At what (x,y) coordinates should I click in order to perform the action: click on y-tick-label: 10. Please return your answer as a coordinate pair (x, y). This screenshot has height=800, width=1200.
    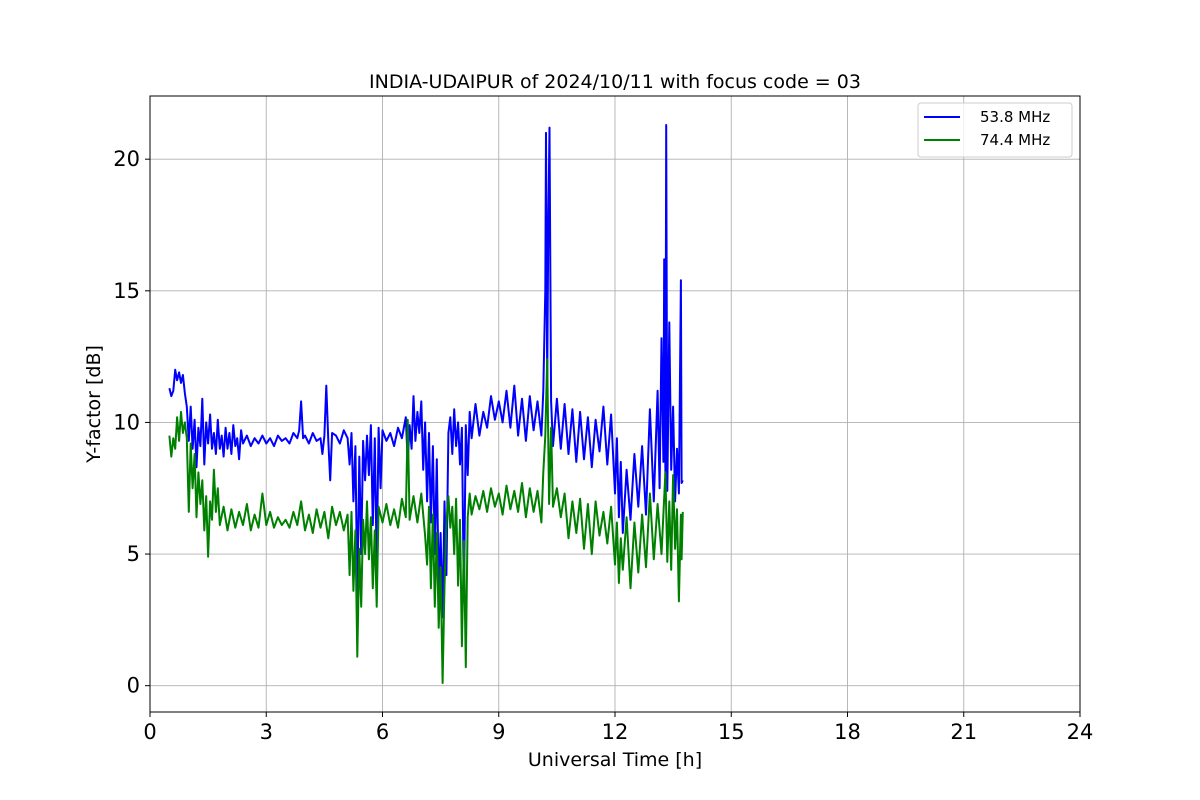
    Looking at the image, I should click on (126, 422).